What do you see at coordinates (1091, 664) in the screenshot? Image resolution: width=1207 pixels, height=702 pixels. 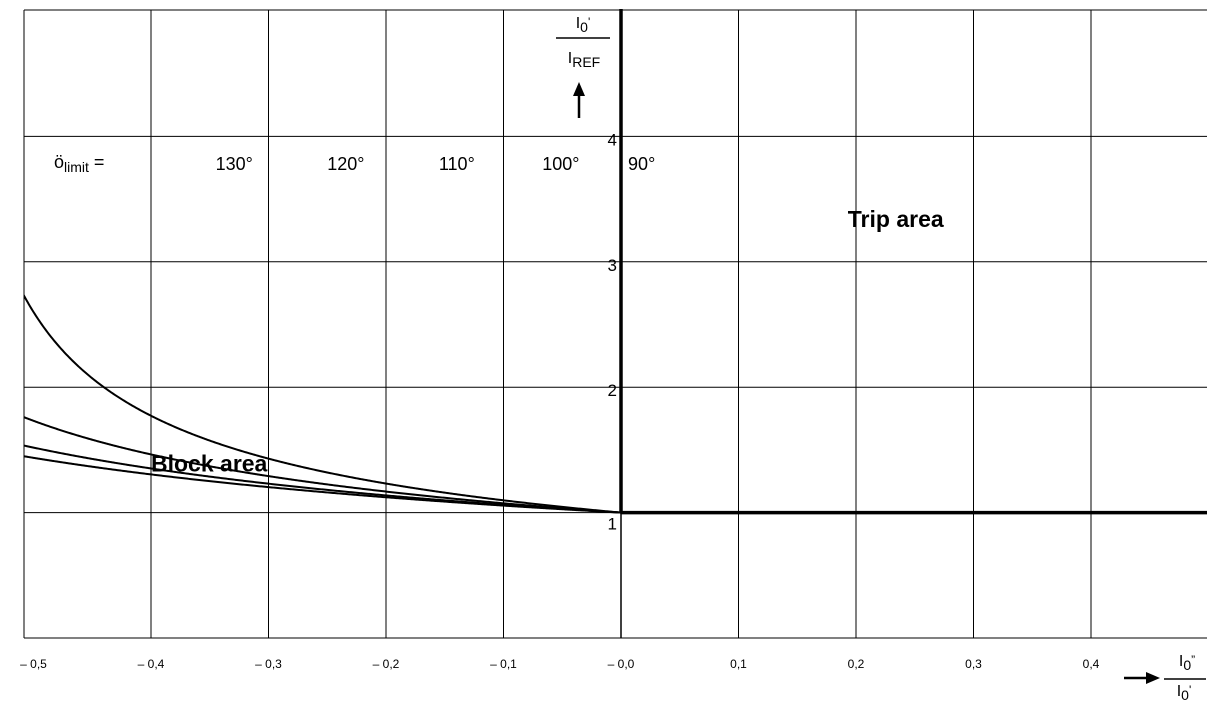 I see `x-tick-label: 0,4` at bounding box center [1091, 664].